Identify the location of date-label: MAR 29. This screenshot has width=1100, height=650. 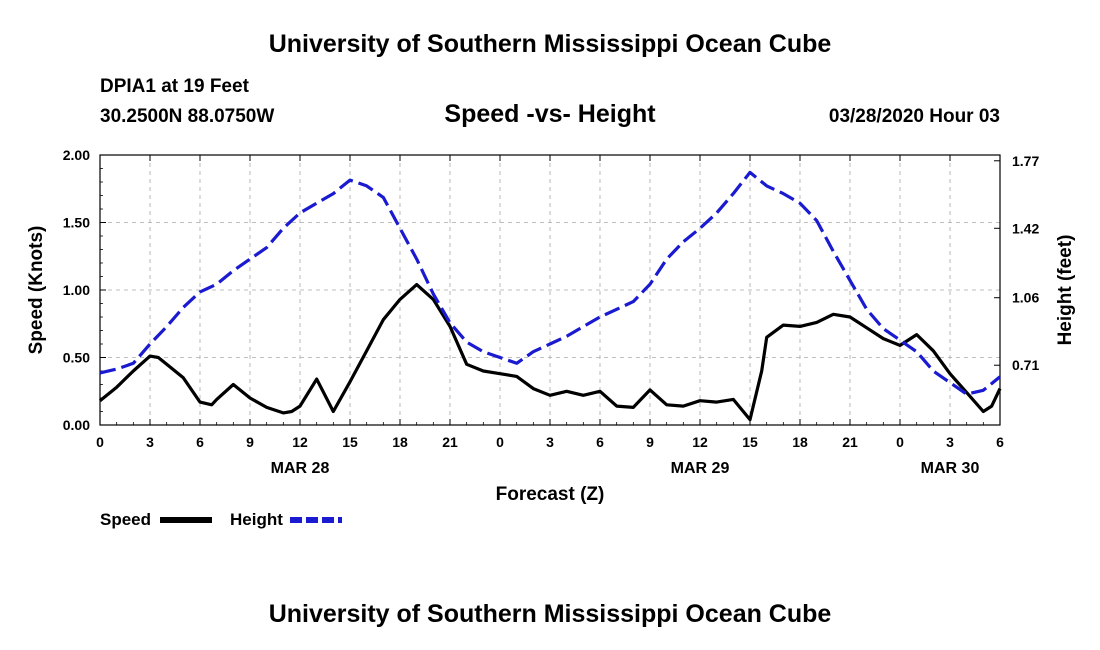
(700, 468).